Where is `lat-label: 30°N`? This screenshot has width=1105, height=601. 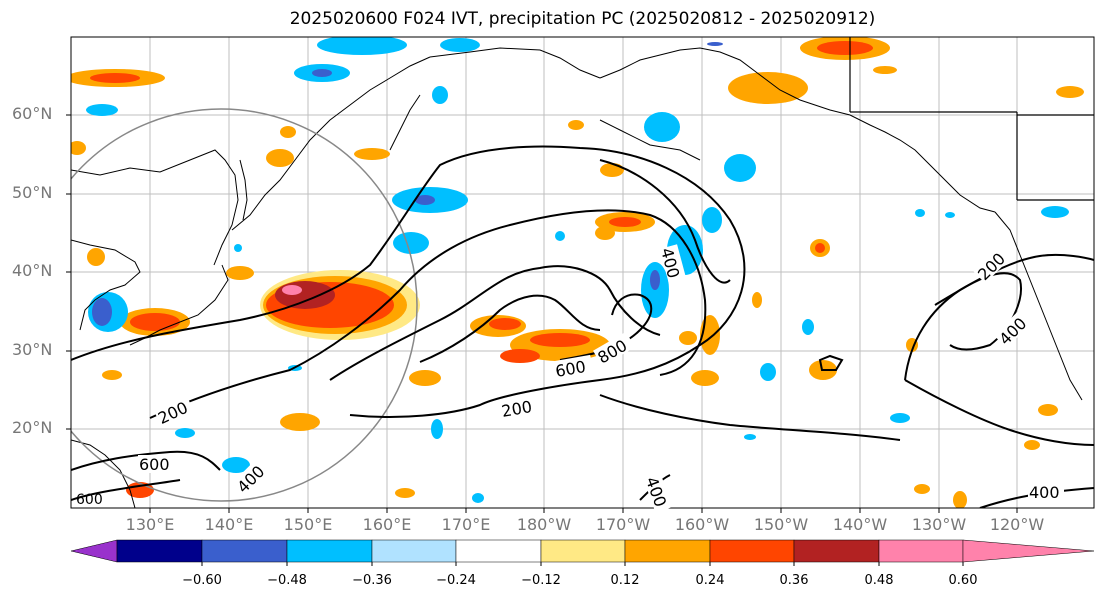
lat-label: 30°N is located at coordinates (32, 349).